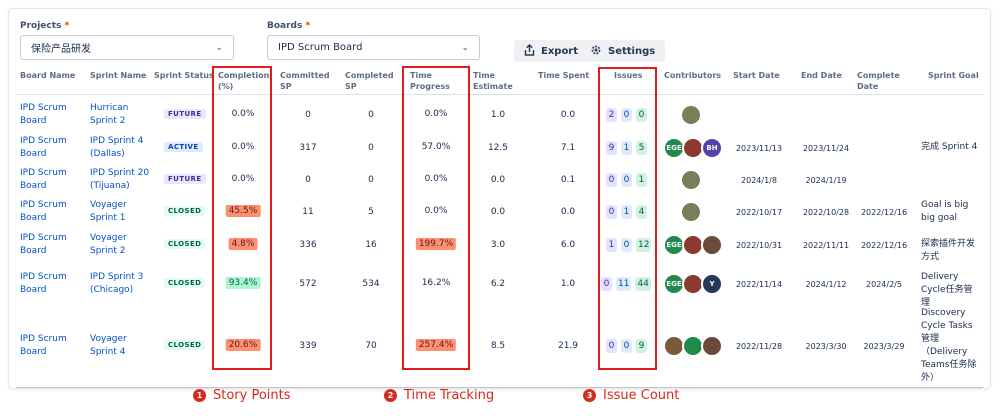  Describe the element at coordinates (117, 147) in the screenshot. I see `sprint-name-link: IPD Sprint 4 (Dallas)` at that location.